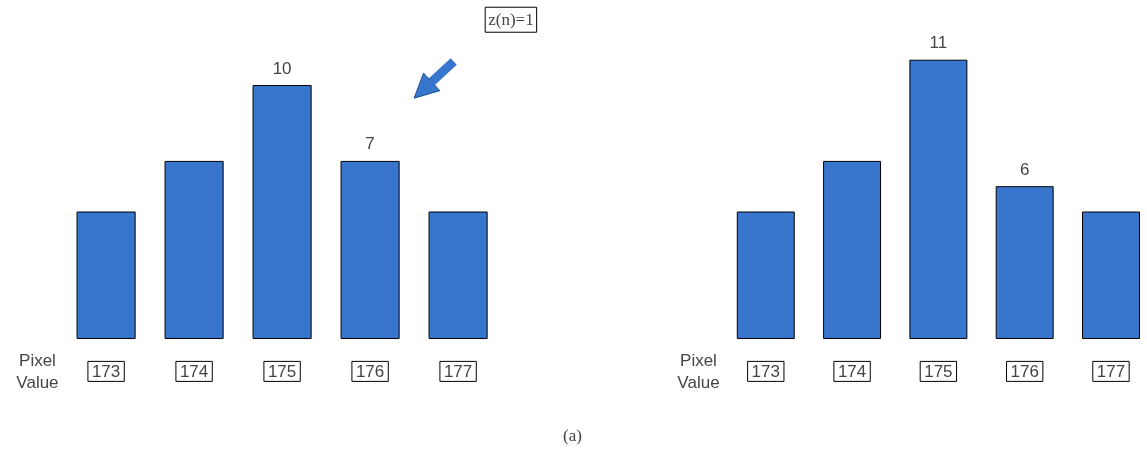 The image size is (1147, 461). Describe the element at coordinates (370, 144) in the screenshot. I see `data-label: 7` at that location.